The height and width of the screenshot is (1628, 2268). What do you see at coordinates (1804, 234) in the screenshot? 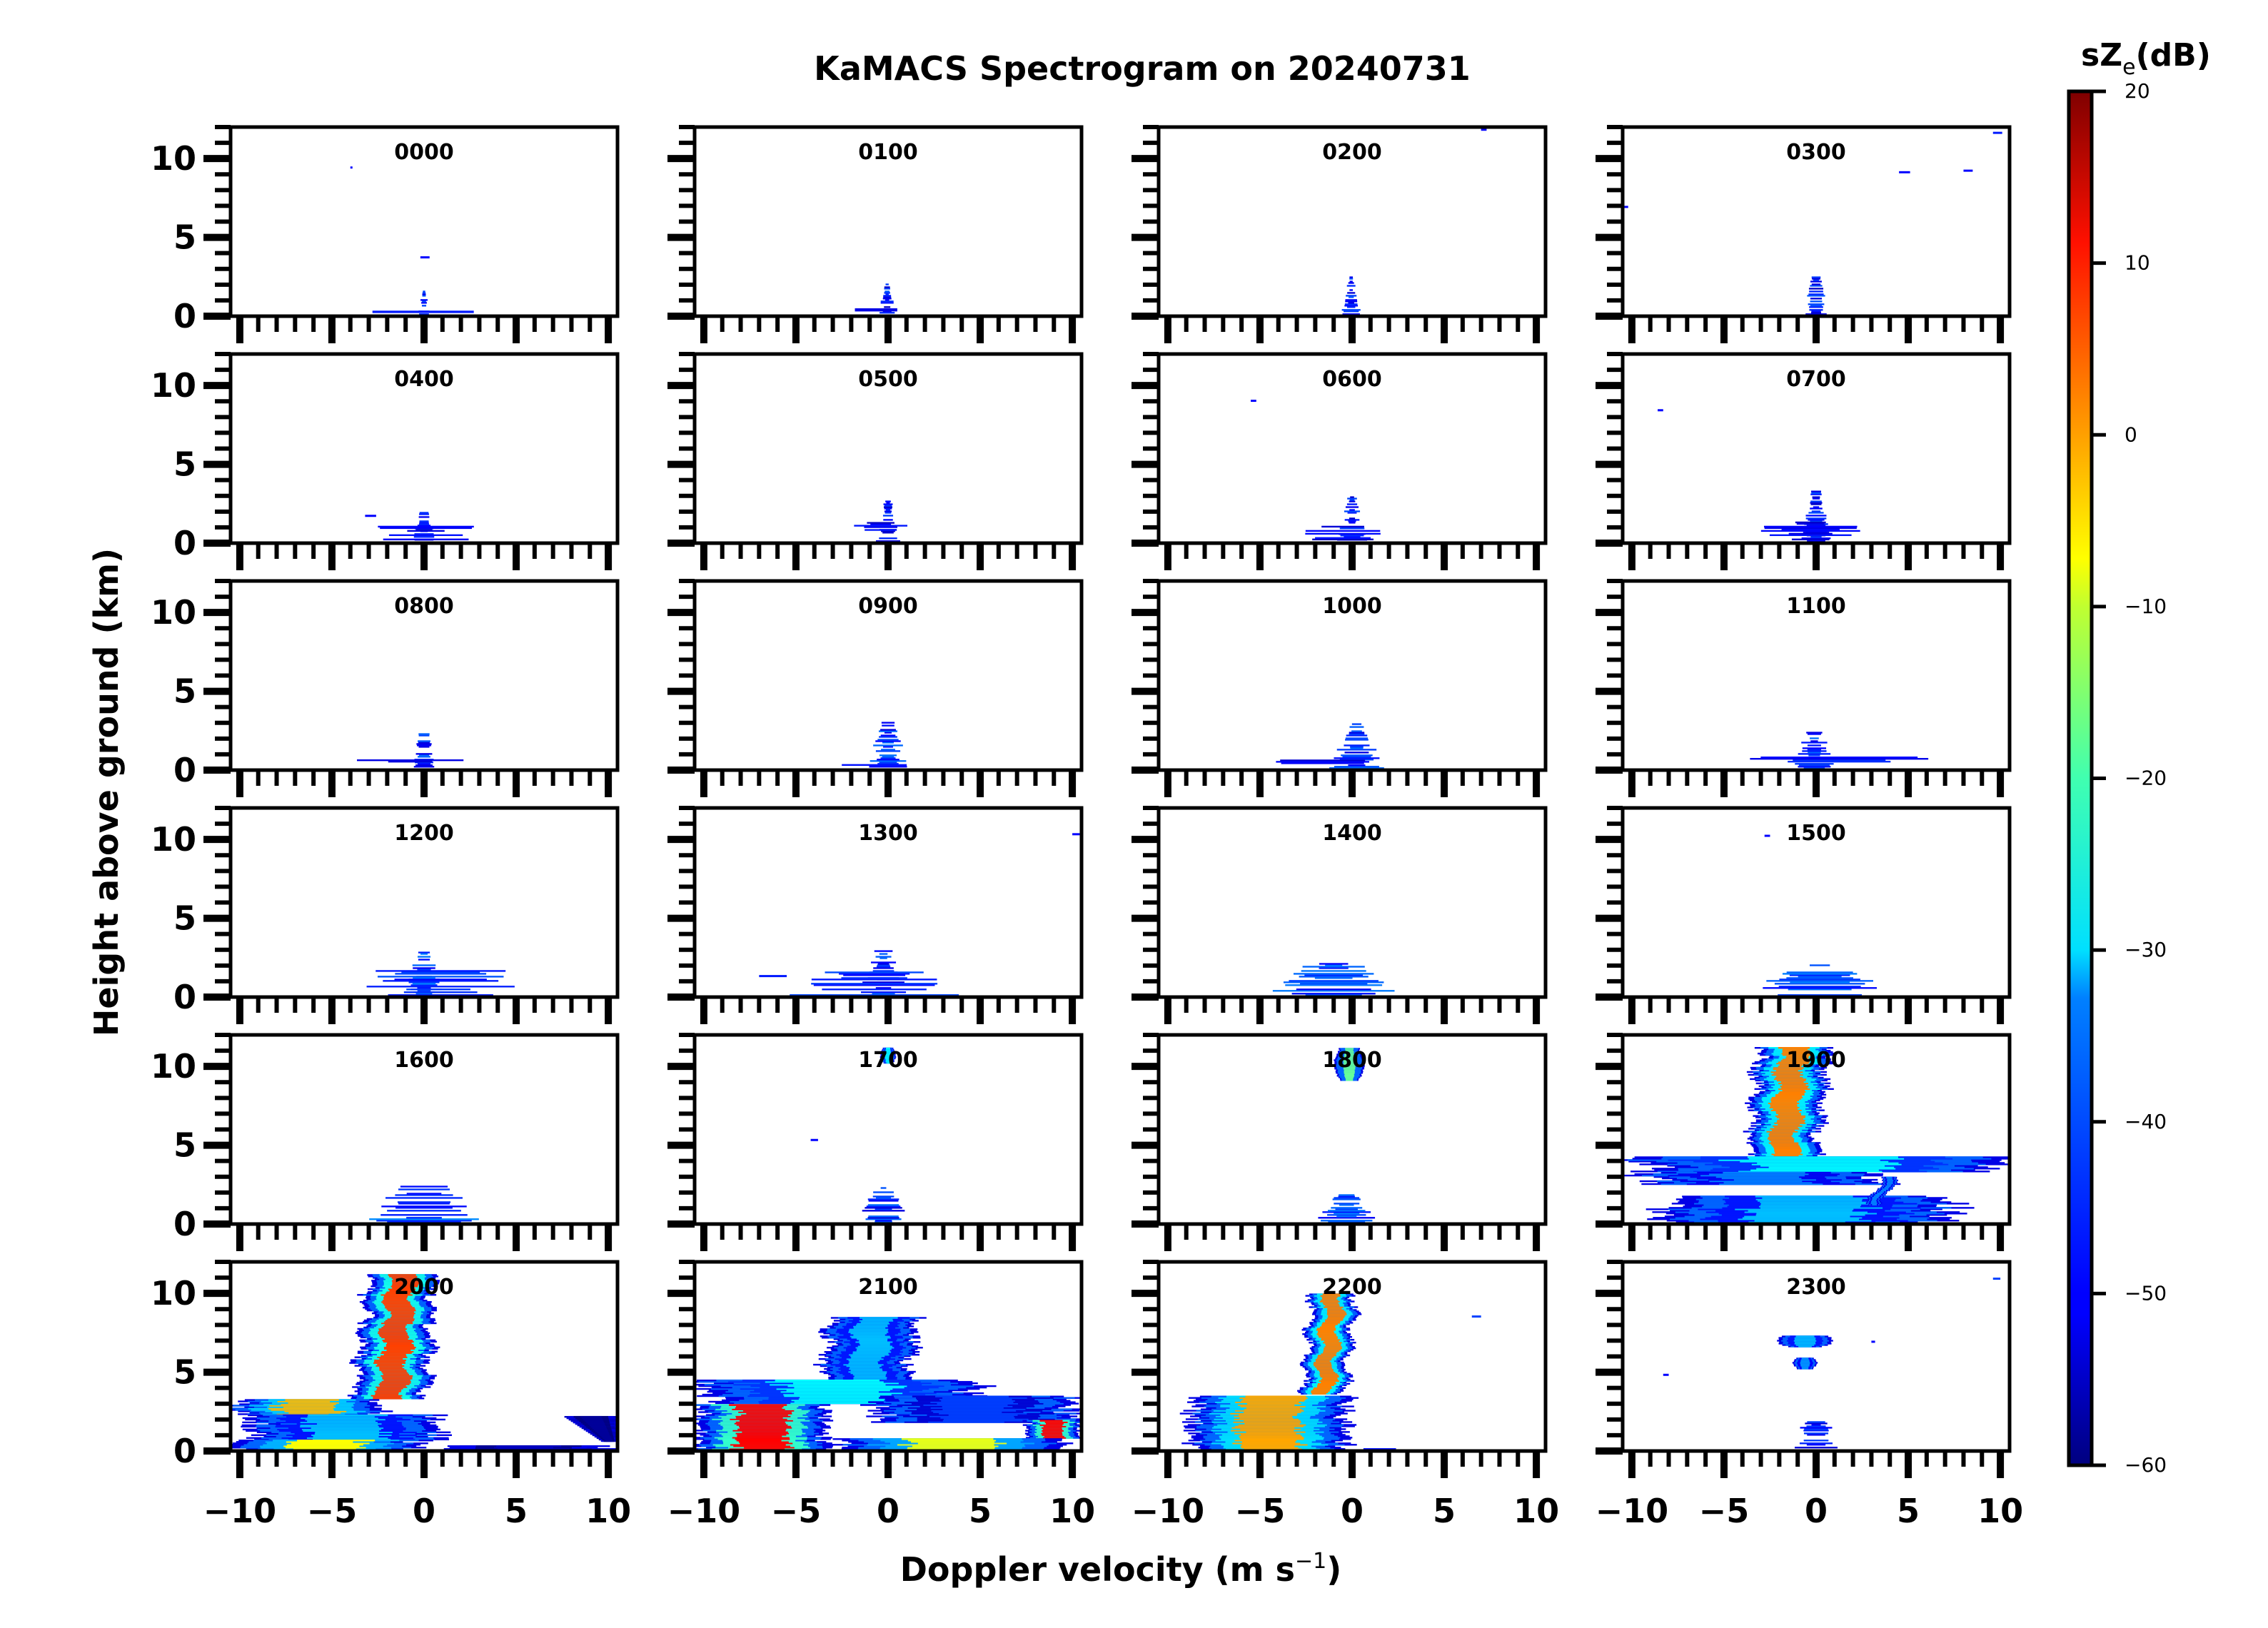
I see `panel-0300: 0300` at bounding box center [1804, 234].